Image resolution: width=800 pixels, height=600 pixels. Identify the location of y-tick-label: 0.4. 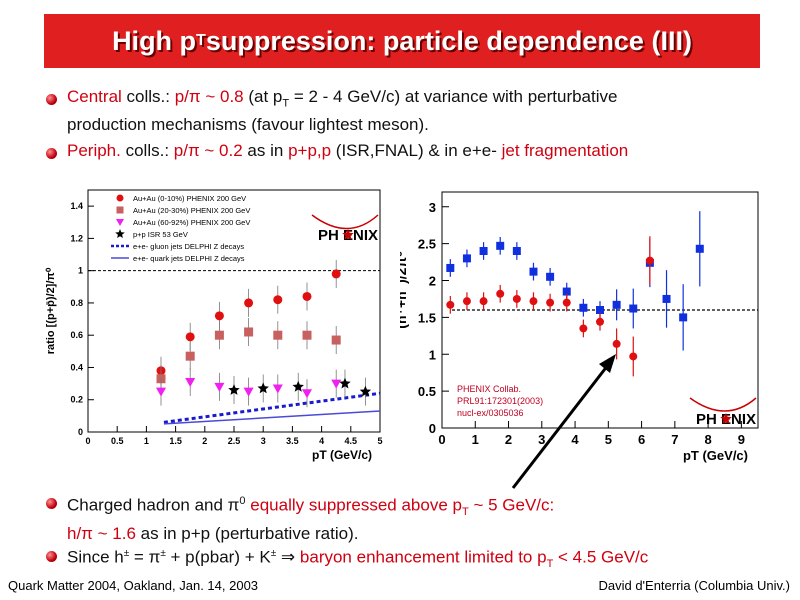
(76, 367).